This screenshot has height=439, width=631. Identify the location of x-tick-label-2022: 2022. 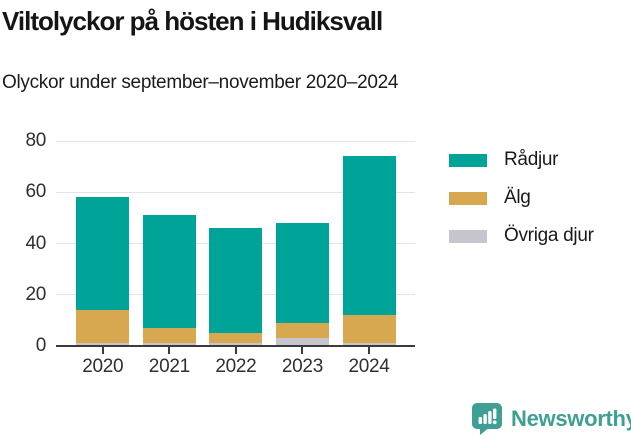
(236, 366).